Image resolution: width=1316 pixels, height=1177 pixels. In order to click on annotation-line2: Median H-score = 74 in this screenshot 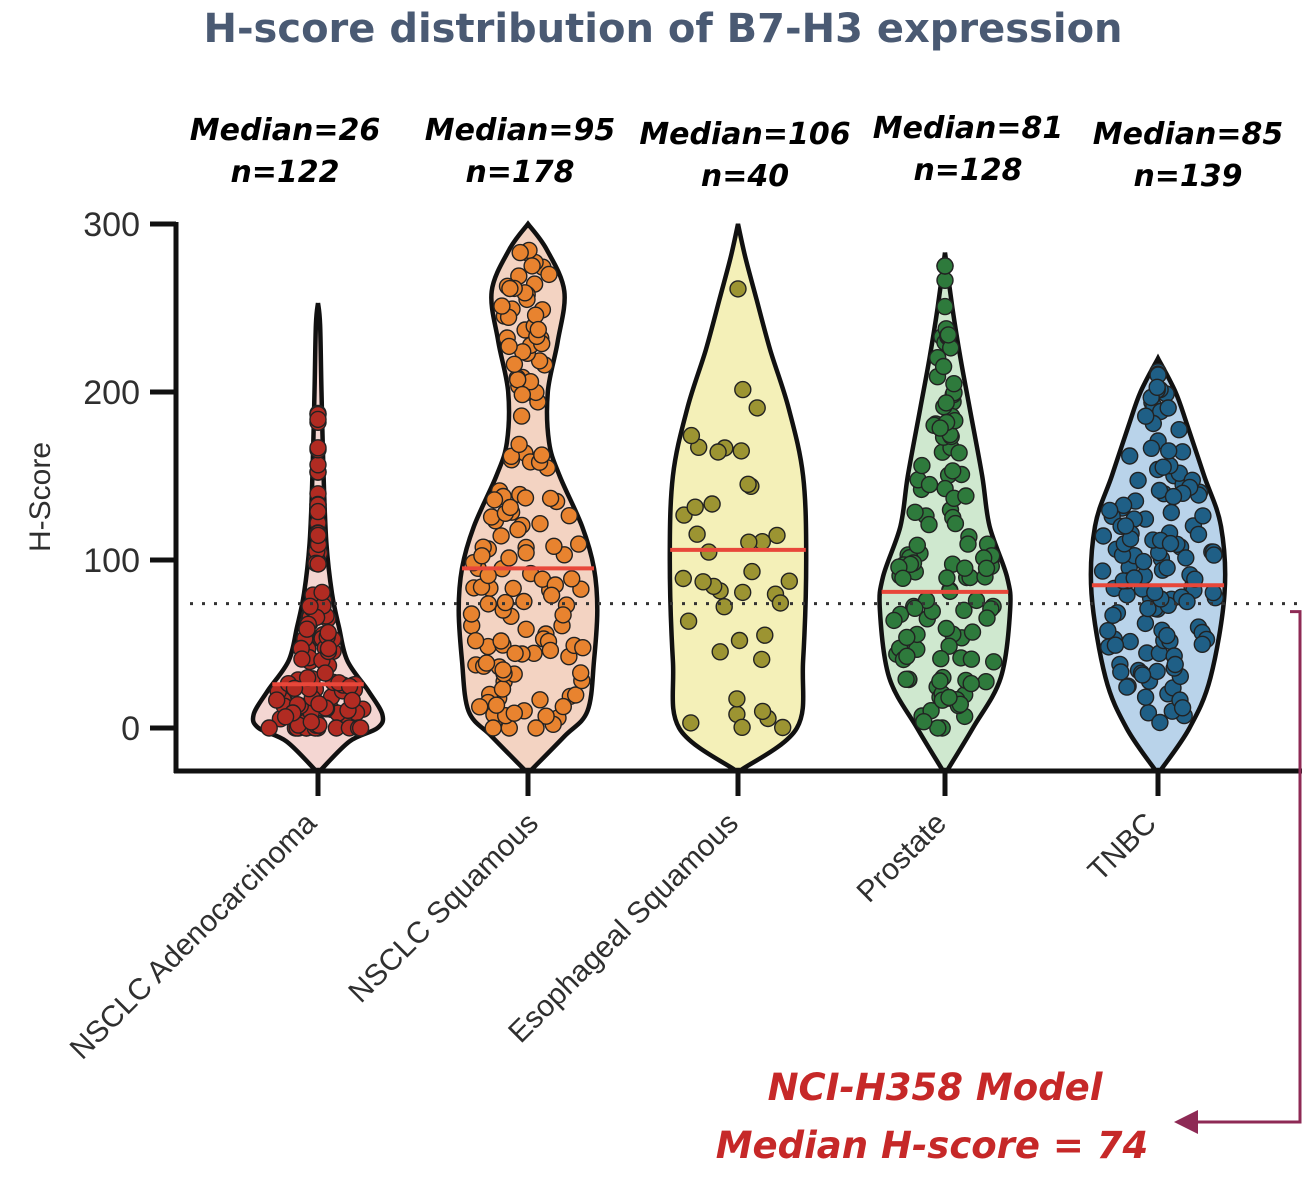, I will do `click(932, 1145)`.